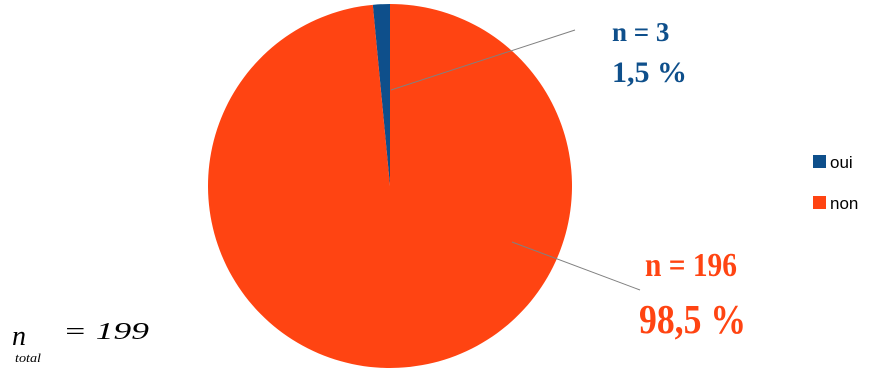 Image resolution: width=880 pixels, height=370 pixels. I want to click on legend-swatch-non, so click(819, 202).